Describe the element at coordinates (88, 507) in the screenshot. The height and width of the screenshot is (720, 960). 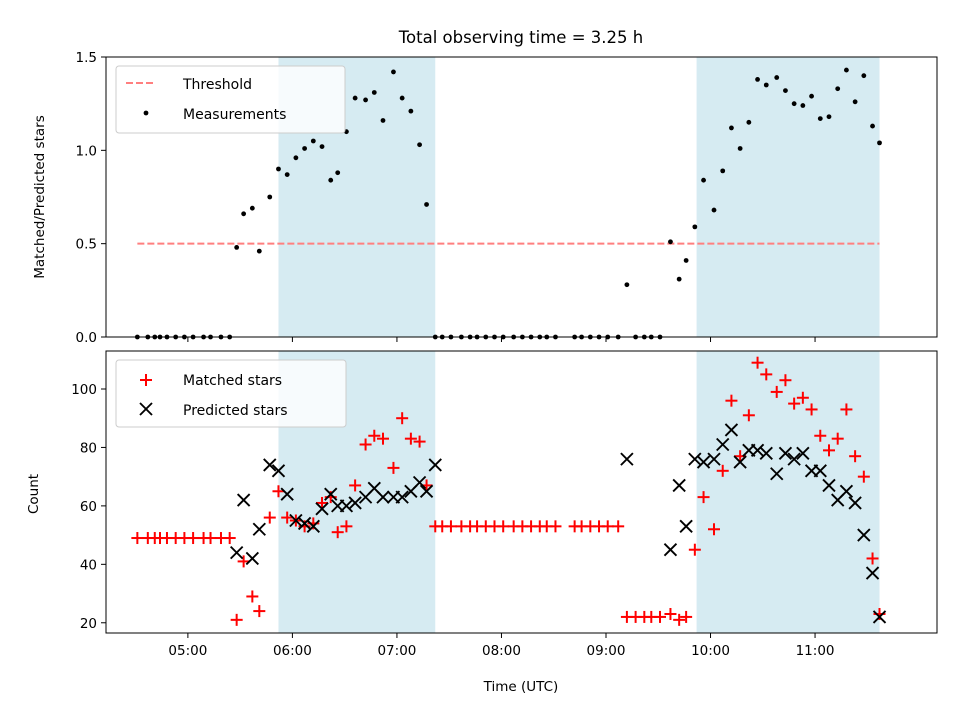
I see `bottom-y-ticks: 20 40 60 80 100` at that location.